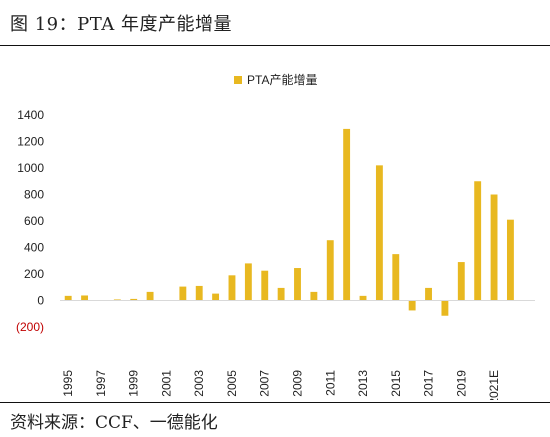  What do you see at coordinates (34, 248) in the screenshot?
I see `y-tick-label: 400` at bounding box center [34, 248].